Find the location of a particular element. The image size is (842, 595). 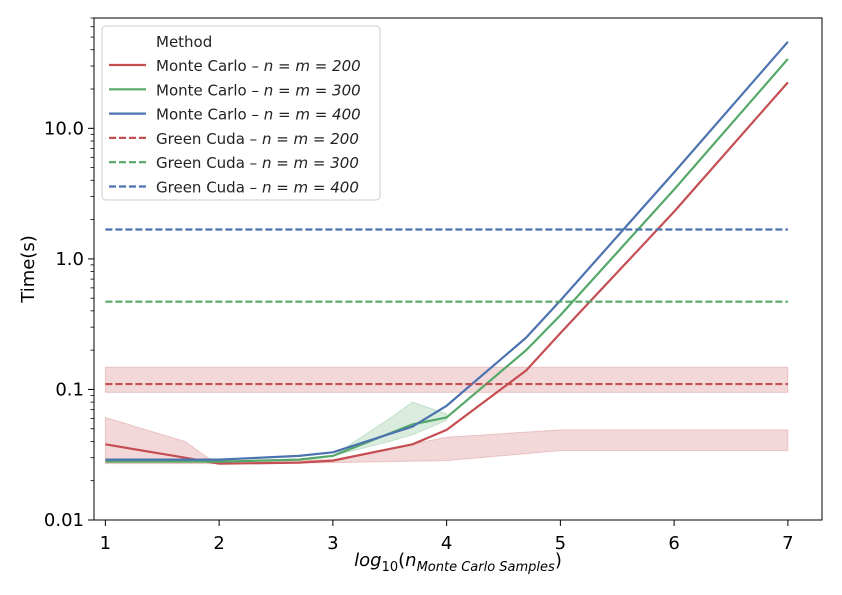

confidence-bands is located at coordinates (446, 415).